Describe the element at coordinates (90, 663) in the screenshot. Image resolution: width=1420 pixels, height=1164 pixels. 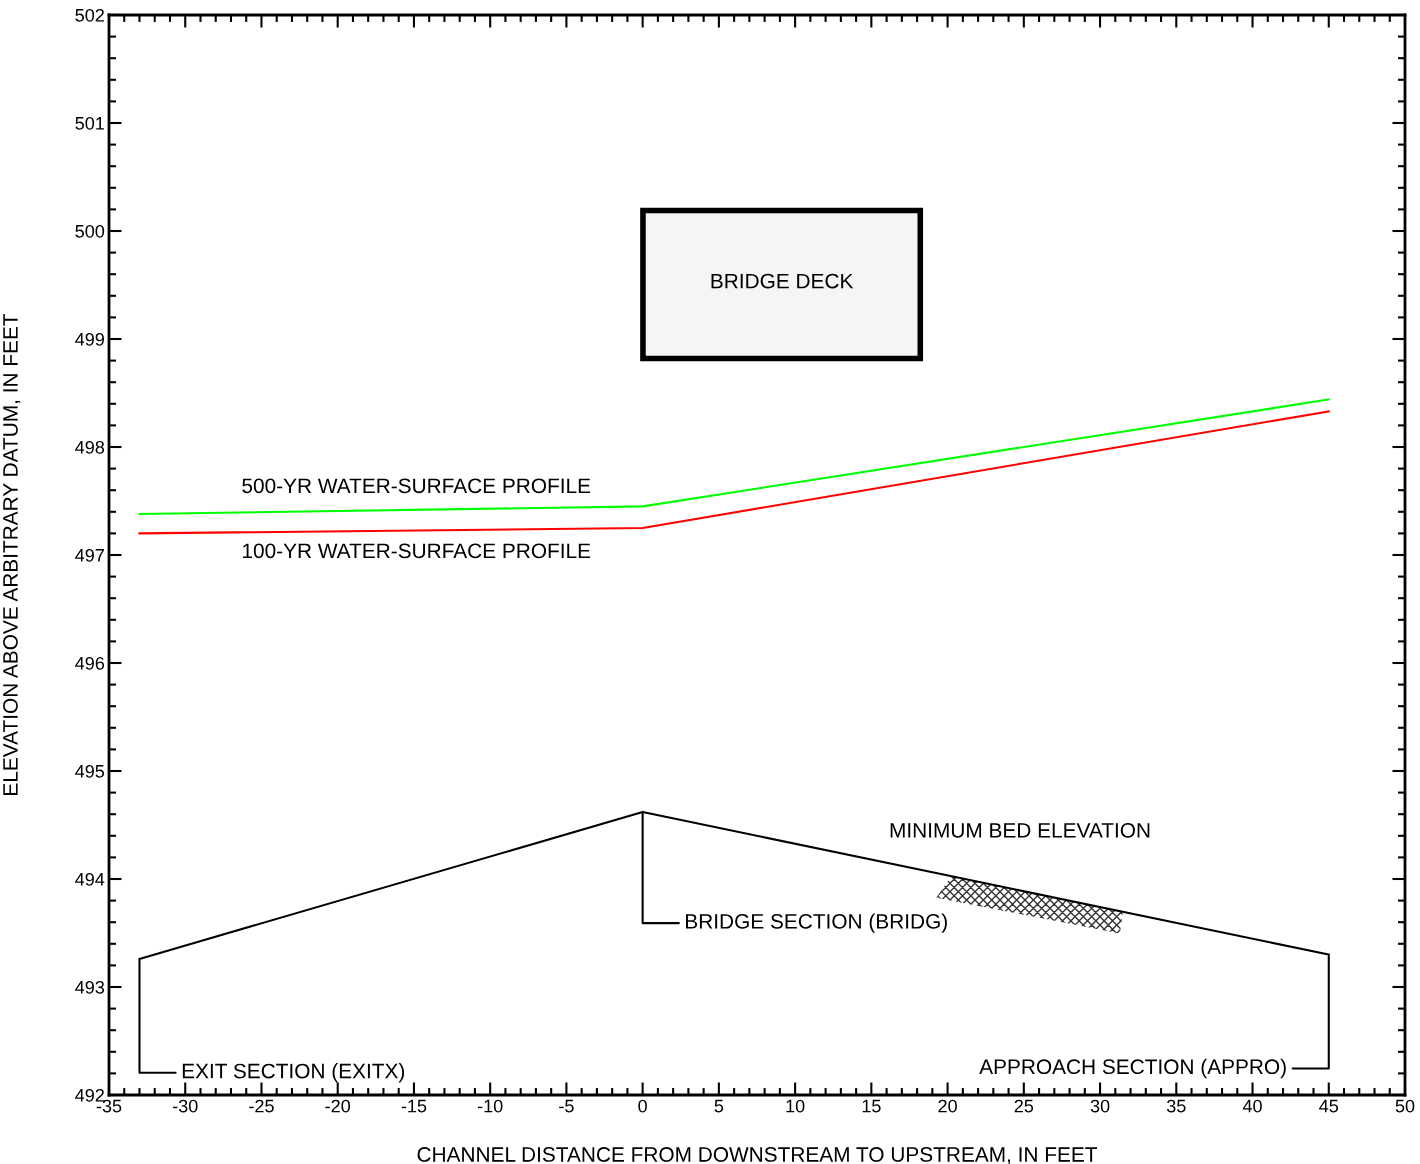
I see `y-tick-label: 496` at that location.